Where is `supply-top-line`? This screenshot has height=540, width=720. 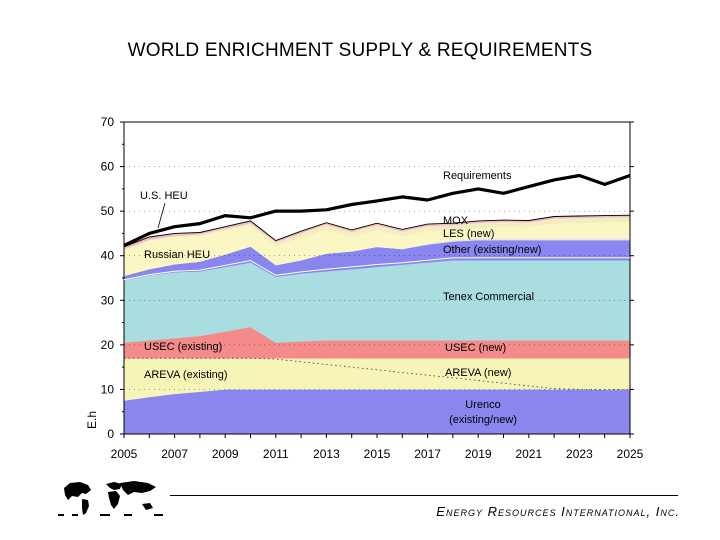
supply-top-line is located at coordinates (377, 231).